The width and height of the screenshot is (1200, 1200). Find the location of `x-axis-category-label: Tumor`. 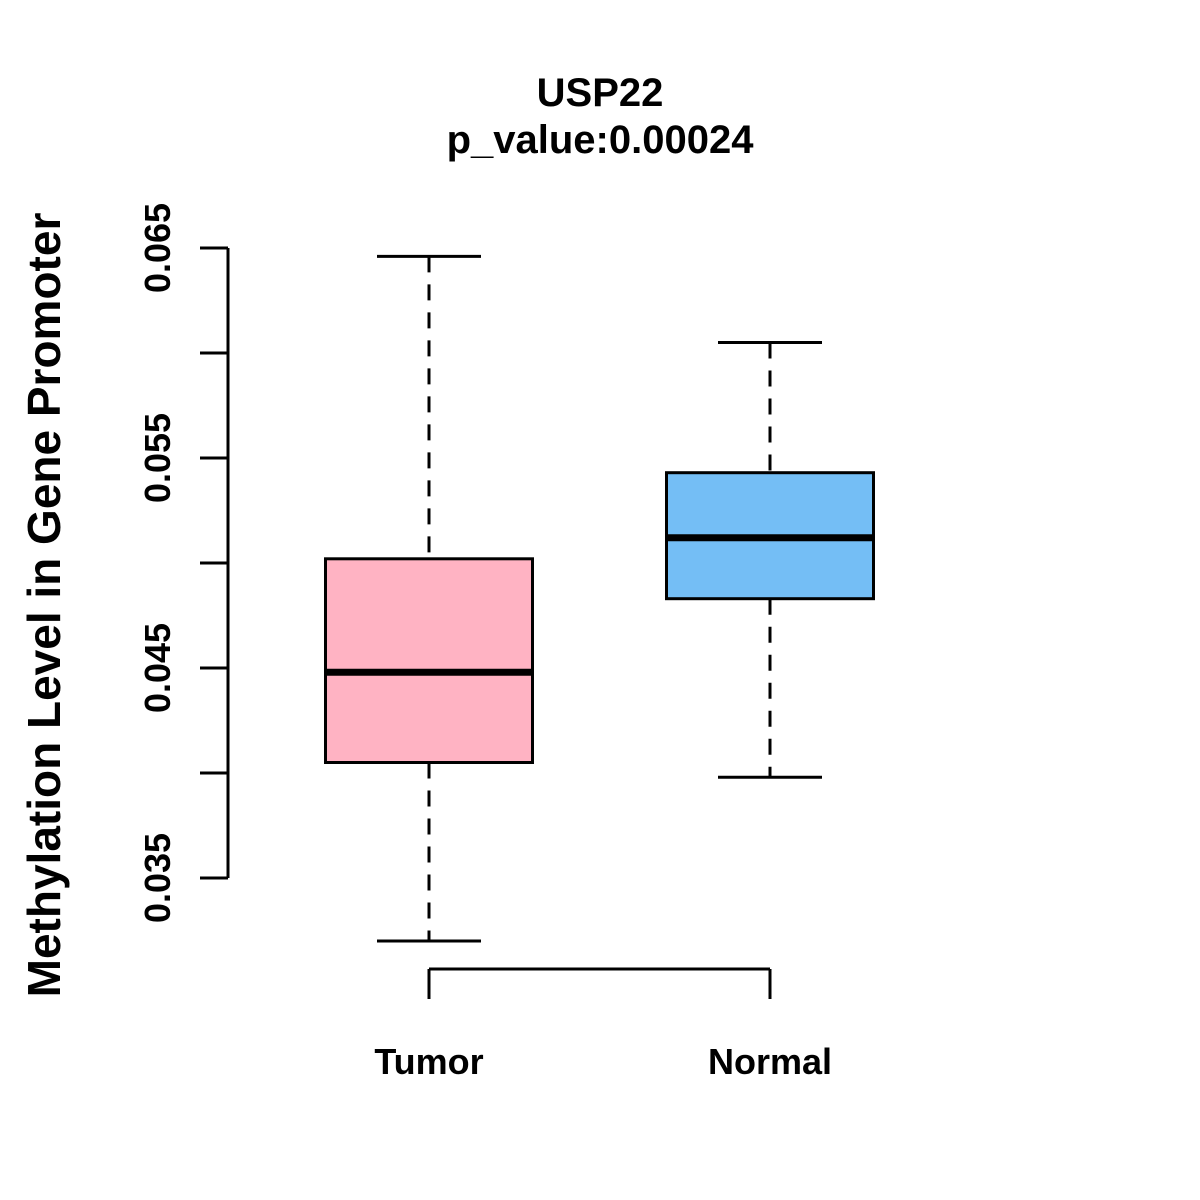

x-axis-category-label: Tumor is located at coordinates (428, 1061).